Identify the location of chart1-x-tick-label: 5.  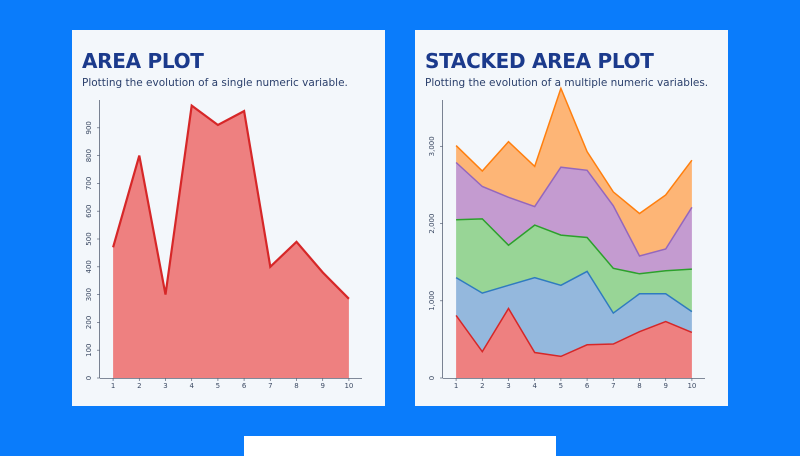
(561, 386).